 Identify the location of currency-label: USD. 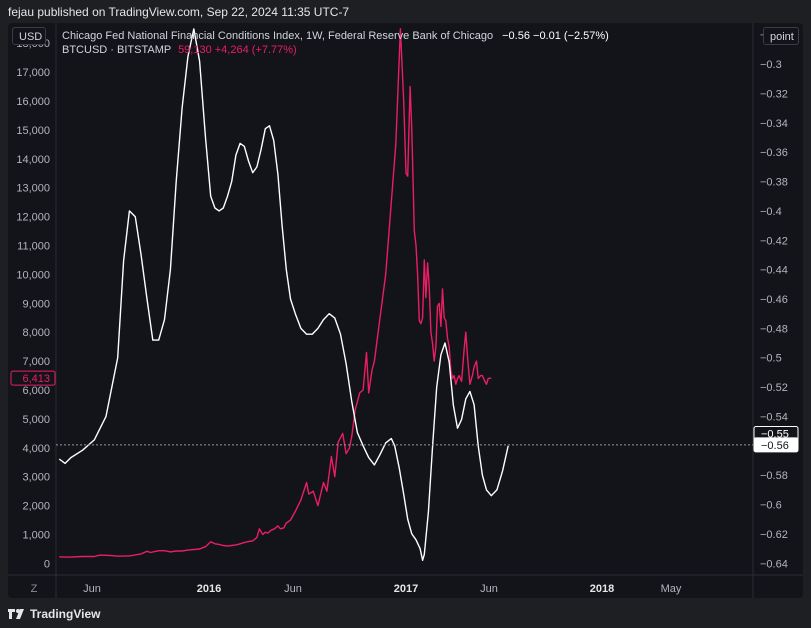
(31, 37).